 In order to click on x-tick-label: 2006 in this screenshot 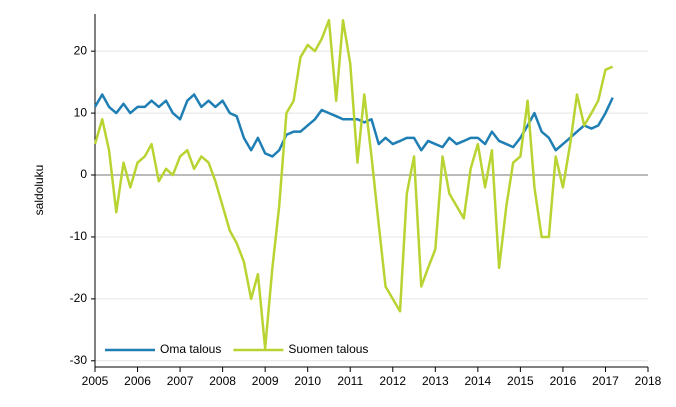, I will do `click(137, 381)`.